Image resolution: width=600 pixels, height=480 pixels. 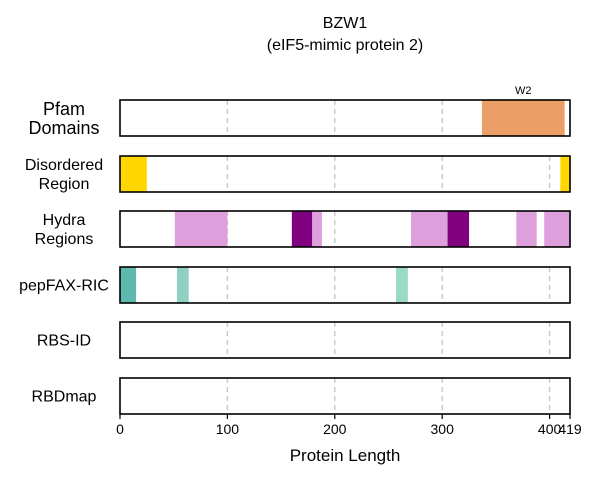 What do you see at coordinates (523, 91) in the screenshot?
I see `segment-label: W2` at bounding box center [523, 91].